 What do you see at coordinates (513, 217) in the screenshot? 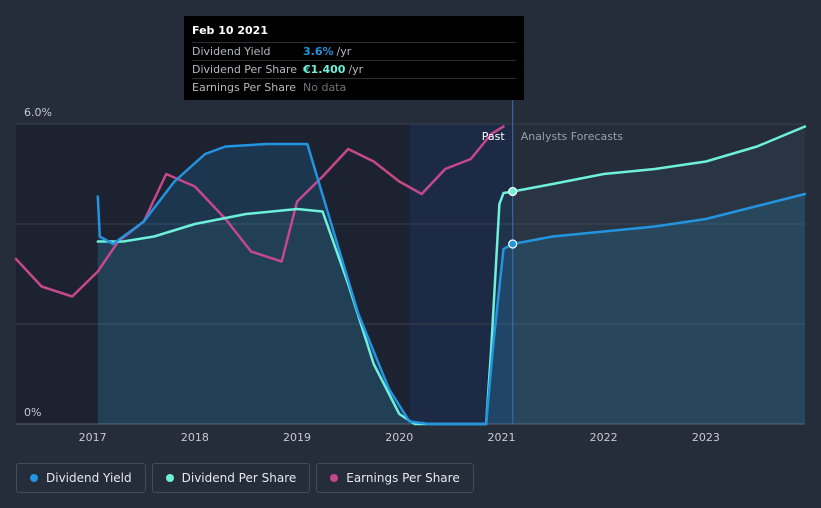
I see `markers` at bounding box center [513, 217].